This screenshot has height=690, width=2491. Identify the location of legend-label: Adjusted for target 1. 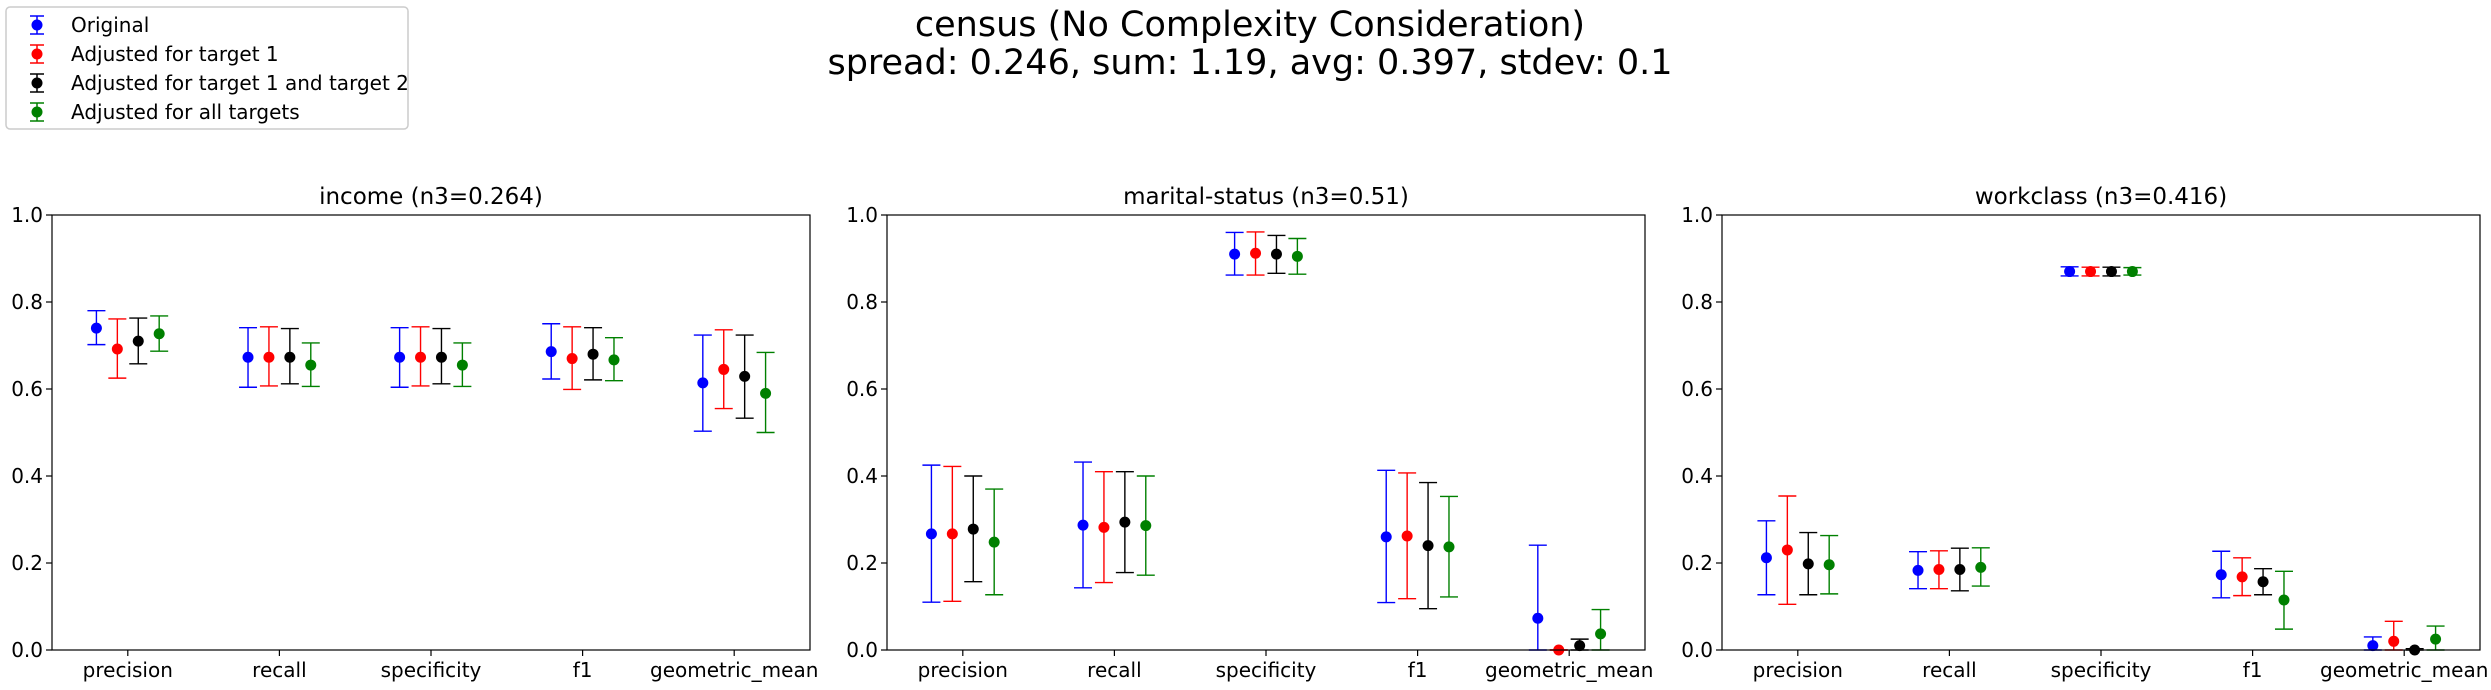
(175, 54).